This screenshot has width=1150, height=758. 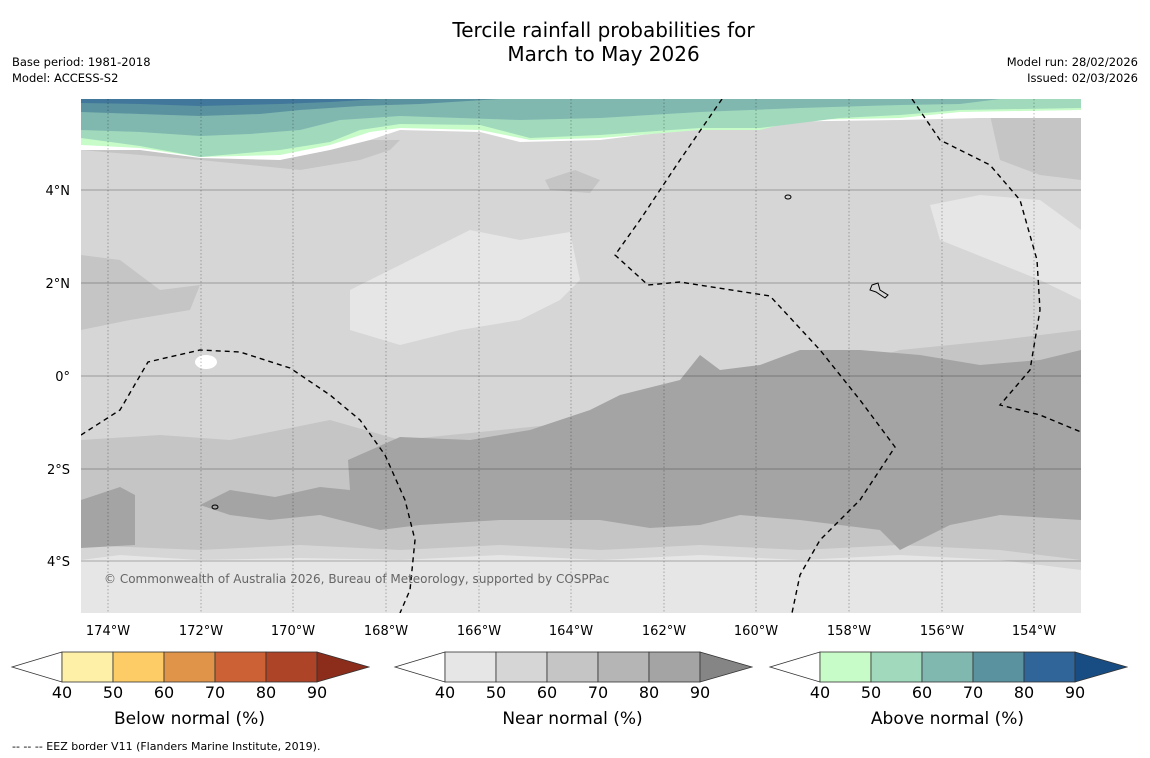 I want to click on near-normal-60-spot, so click(x=572, y=181).